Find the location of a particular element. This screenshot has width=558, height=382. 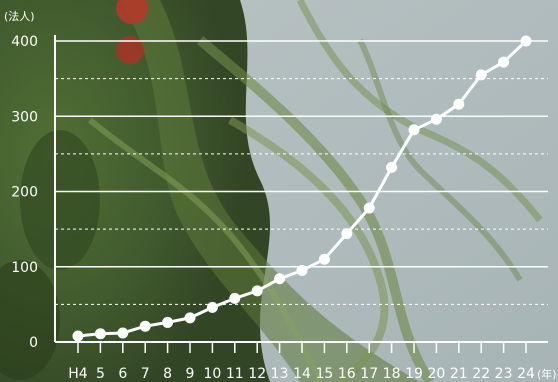

x-tick-label: 18 is located at coordinates (392, 374).